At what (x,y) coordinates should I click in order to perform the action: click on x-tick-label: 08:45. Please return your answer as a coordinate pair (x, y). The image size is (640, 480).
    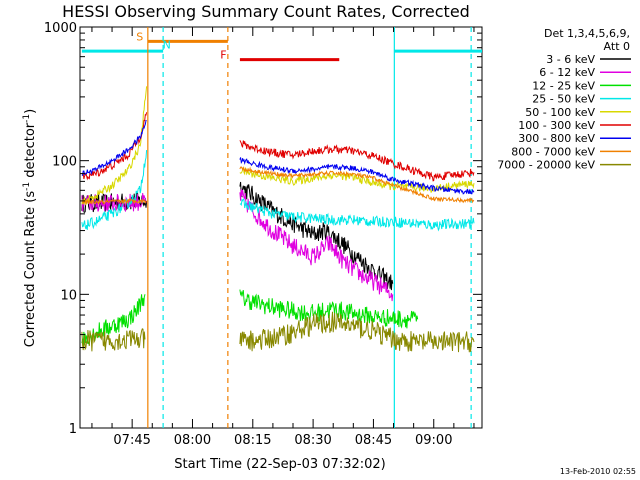
    Looking at the image, I should click on (373, 440).